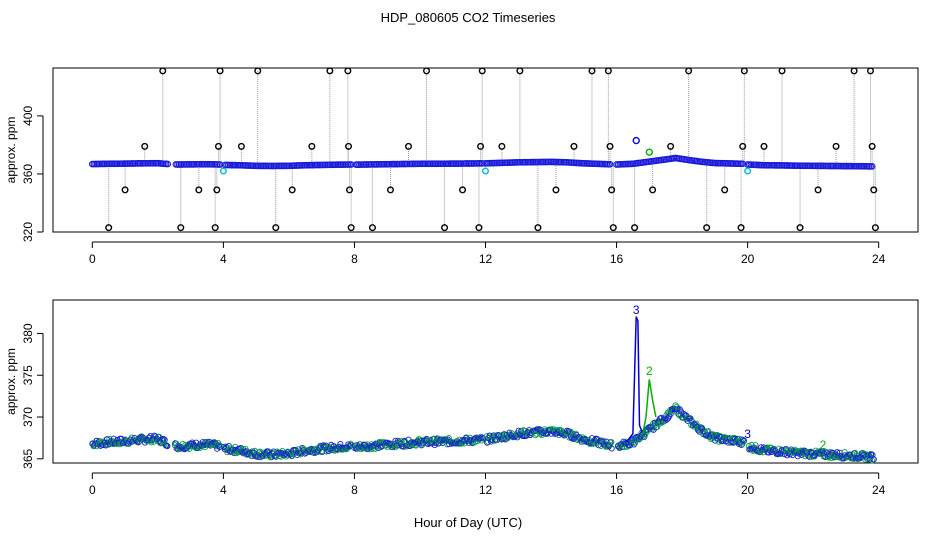  I want to click on top-y-tick-label: 320, so click(28, 232).